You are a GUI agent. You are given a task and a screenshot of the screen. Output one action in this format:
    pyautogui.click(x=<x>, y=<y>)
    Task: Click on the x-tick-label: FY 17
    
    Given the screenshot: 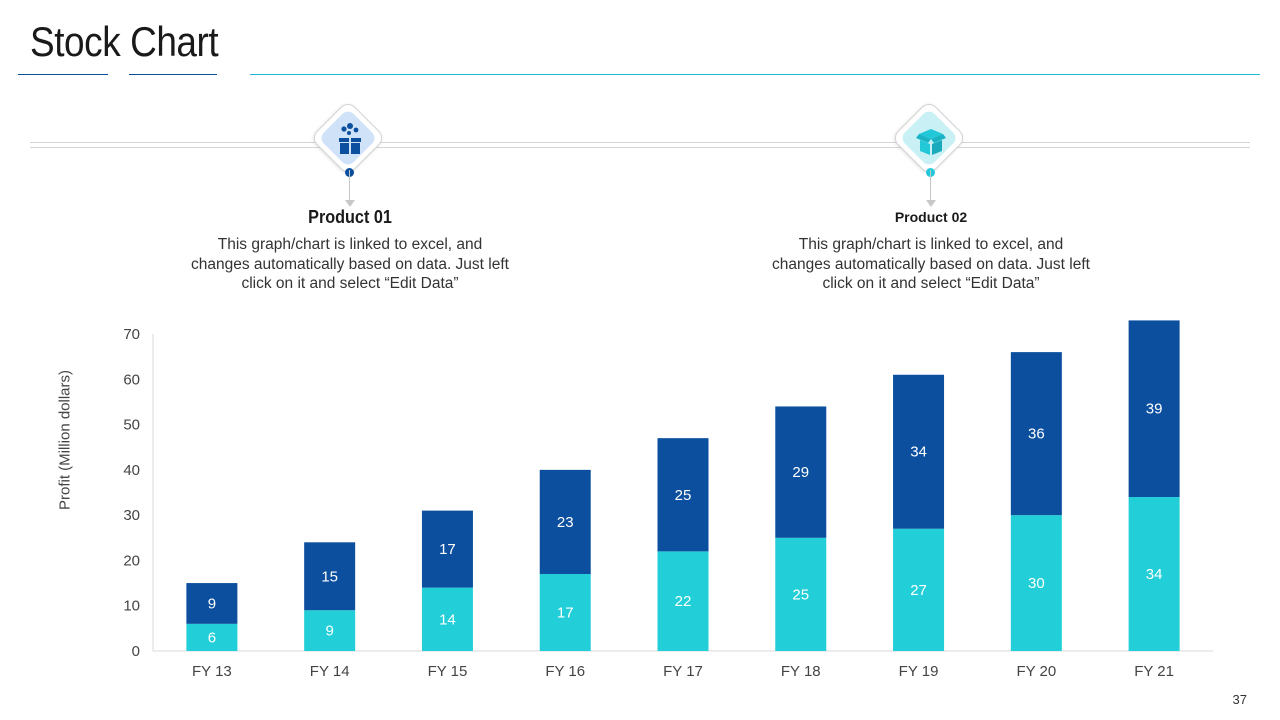 What is the action you would take?
    pyautogui.click(x=683, y=671)
    